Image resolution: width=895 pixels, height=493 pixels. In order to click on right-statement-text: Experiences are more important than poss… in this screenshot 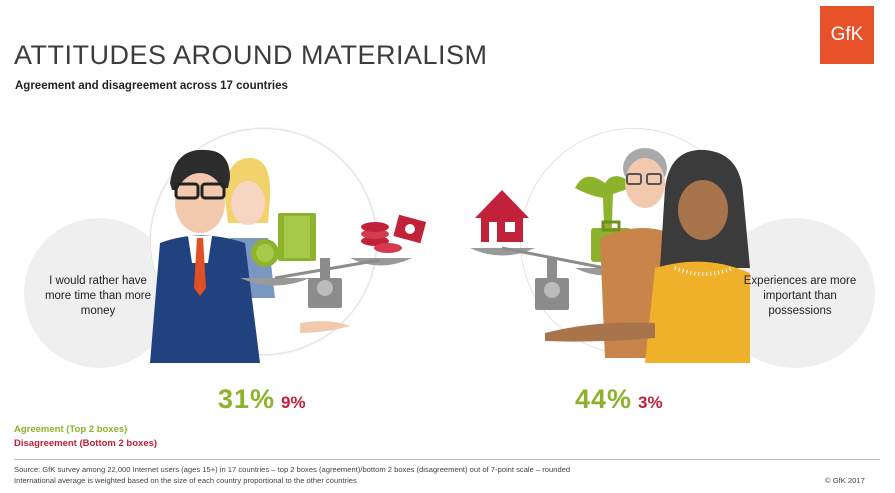, I will do `click(800, 296)`.